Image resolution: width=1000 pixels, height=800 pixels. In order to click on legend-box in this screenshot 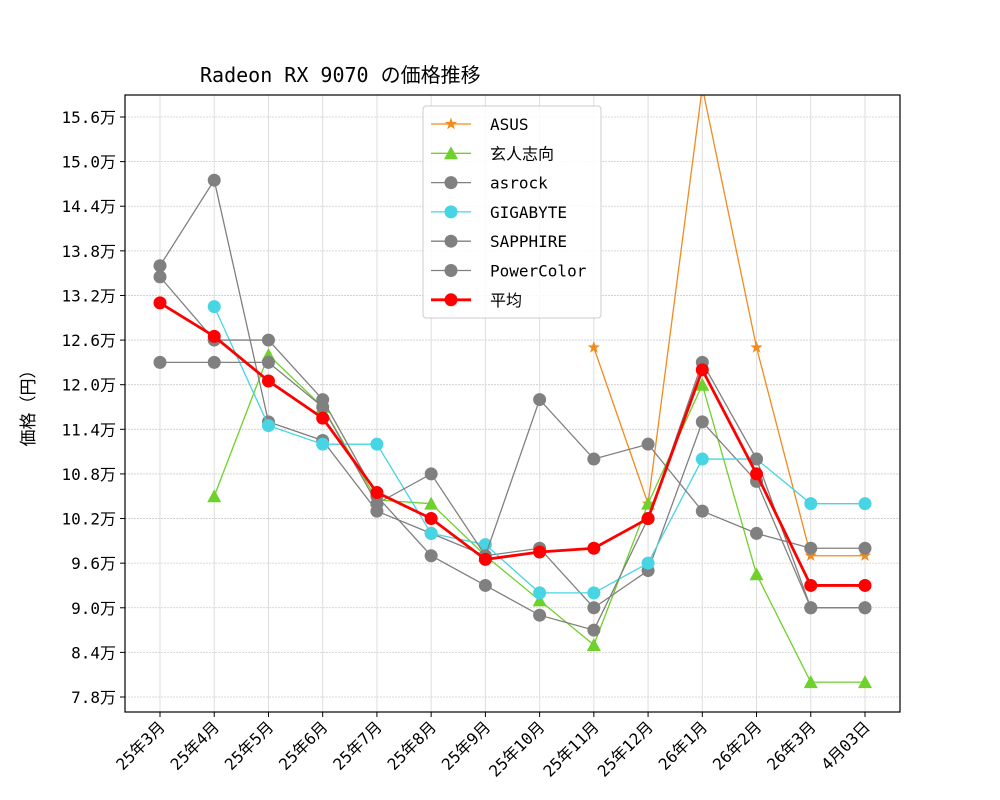, I will do `click(512, 212)`.